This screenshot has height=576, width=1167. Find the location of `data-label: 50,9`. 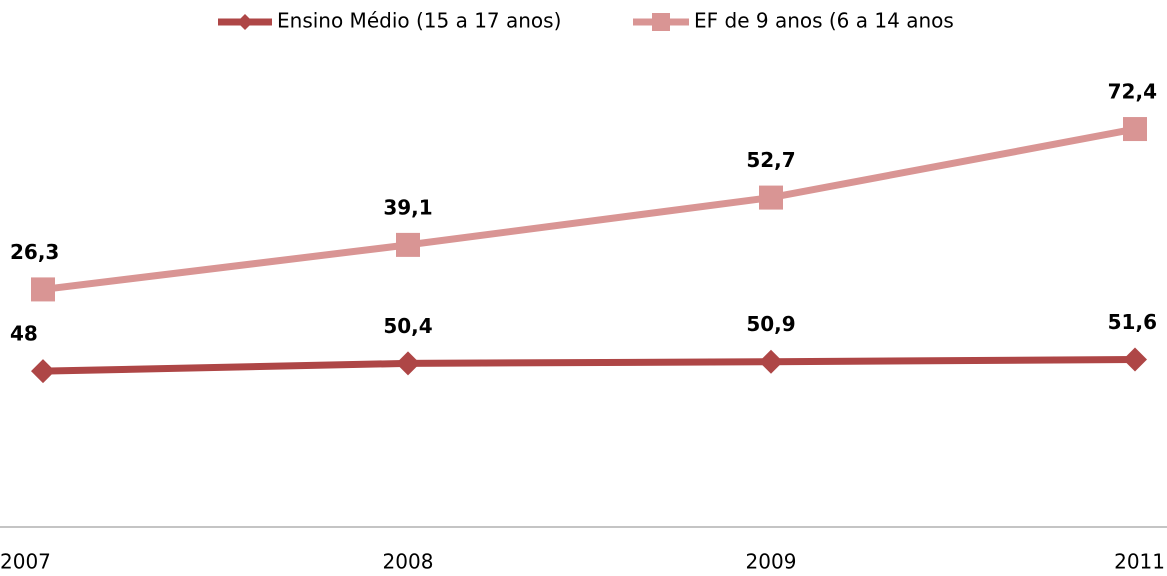

data-label: 50,9 is located at coordinates (770, 324).